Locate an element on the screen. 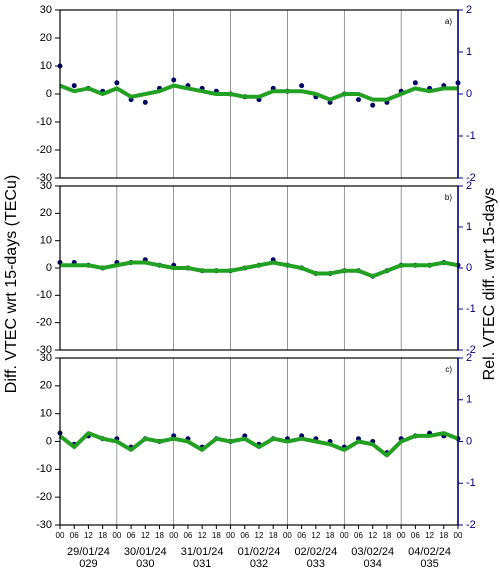 This screenshot has width=500, height=568. doy-label: 032 is located at coordinates (259, 563).